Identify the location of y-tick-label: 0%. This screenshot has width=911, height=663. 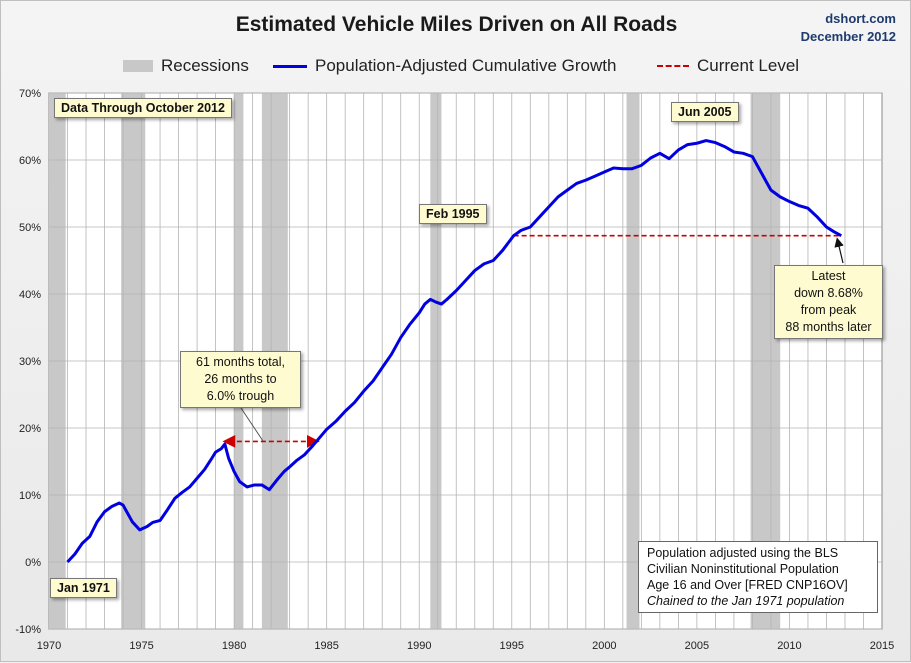
(33, 563).